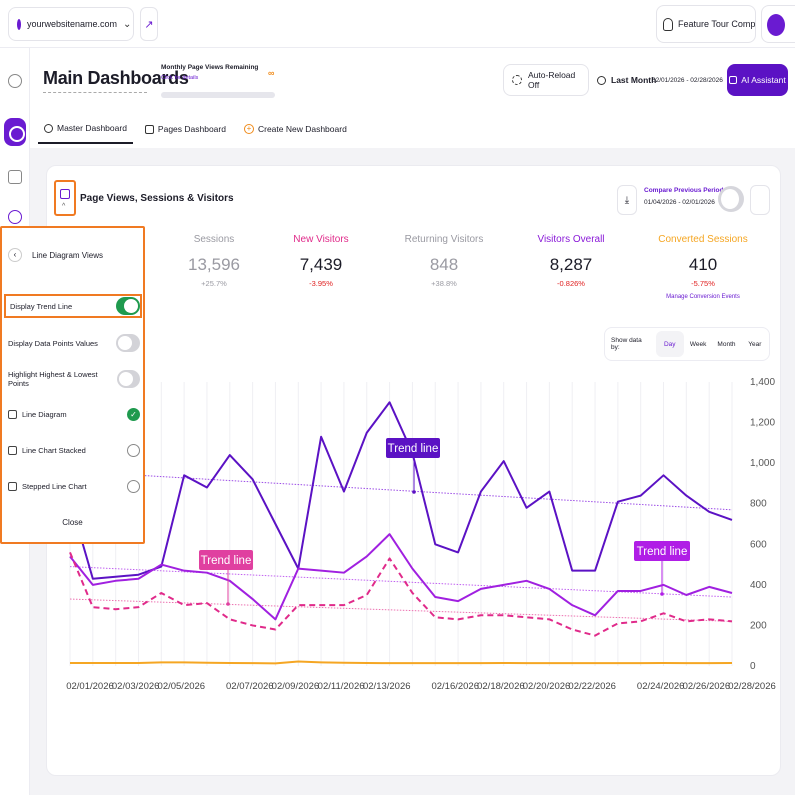 Image resolution: width=795 pixels, height=795 pixels. What do you see at coordinates (214, 264) in the screenshot?
I see `stat-value: 13,596` at bounding box center [214, 264].